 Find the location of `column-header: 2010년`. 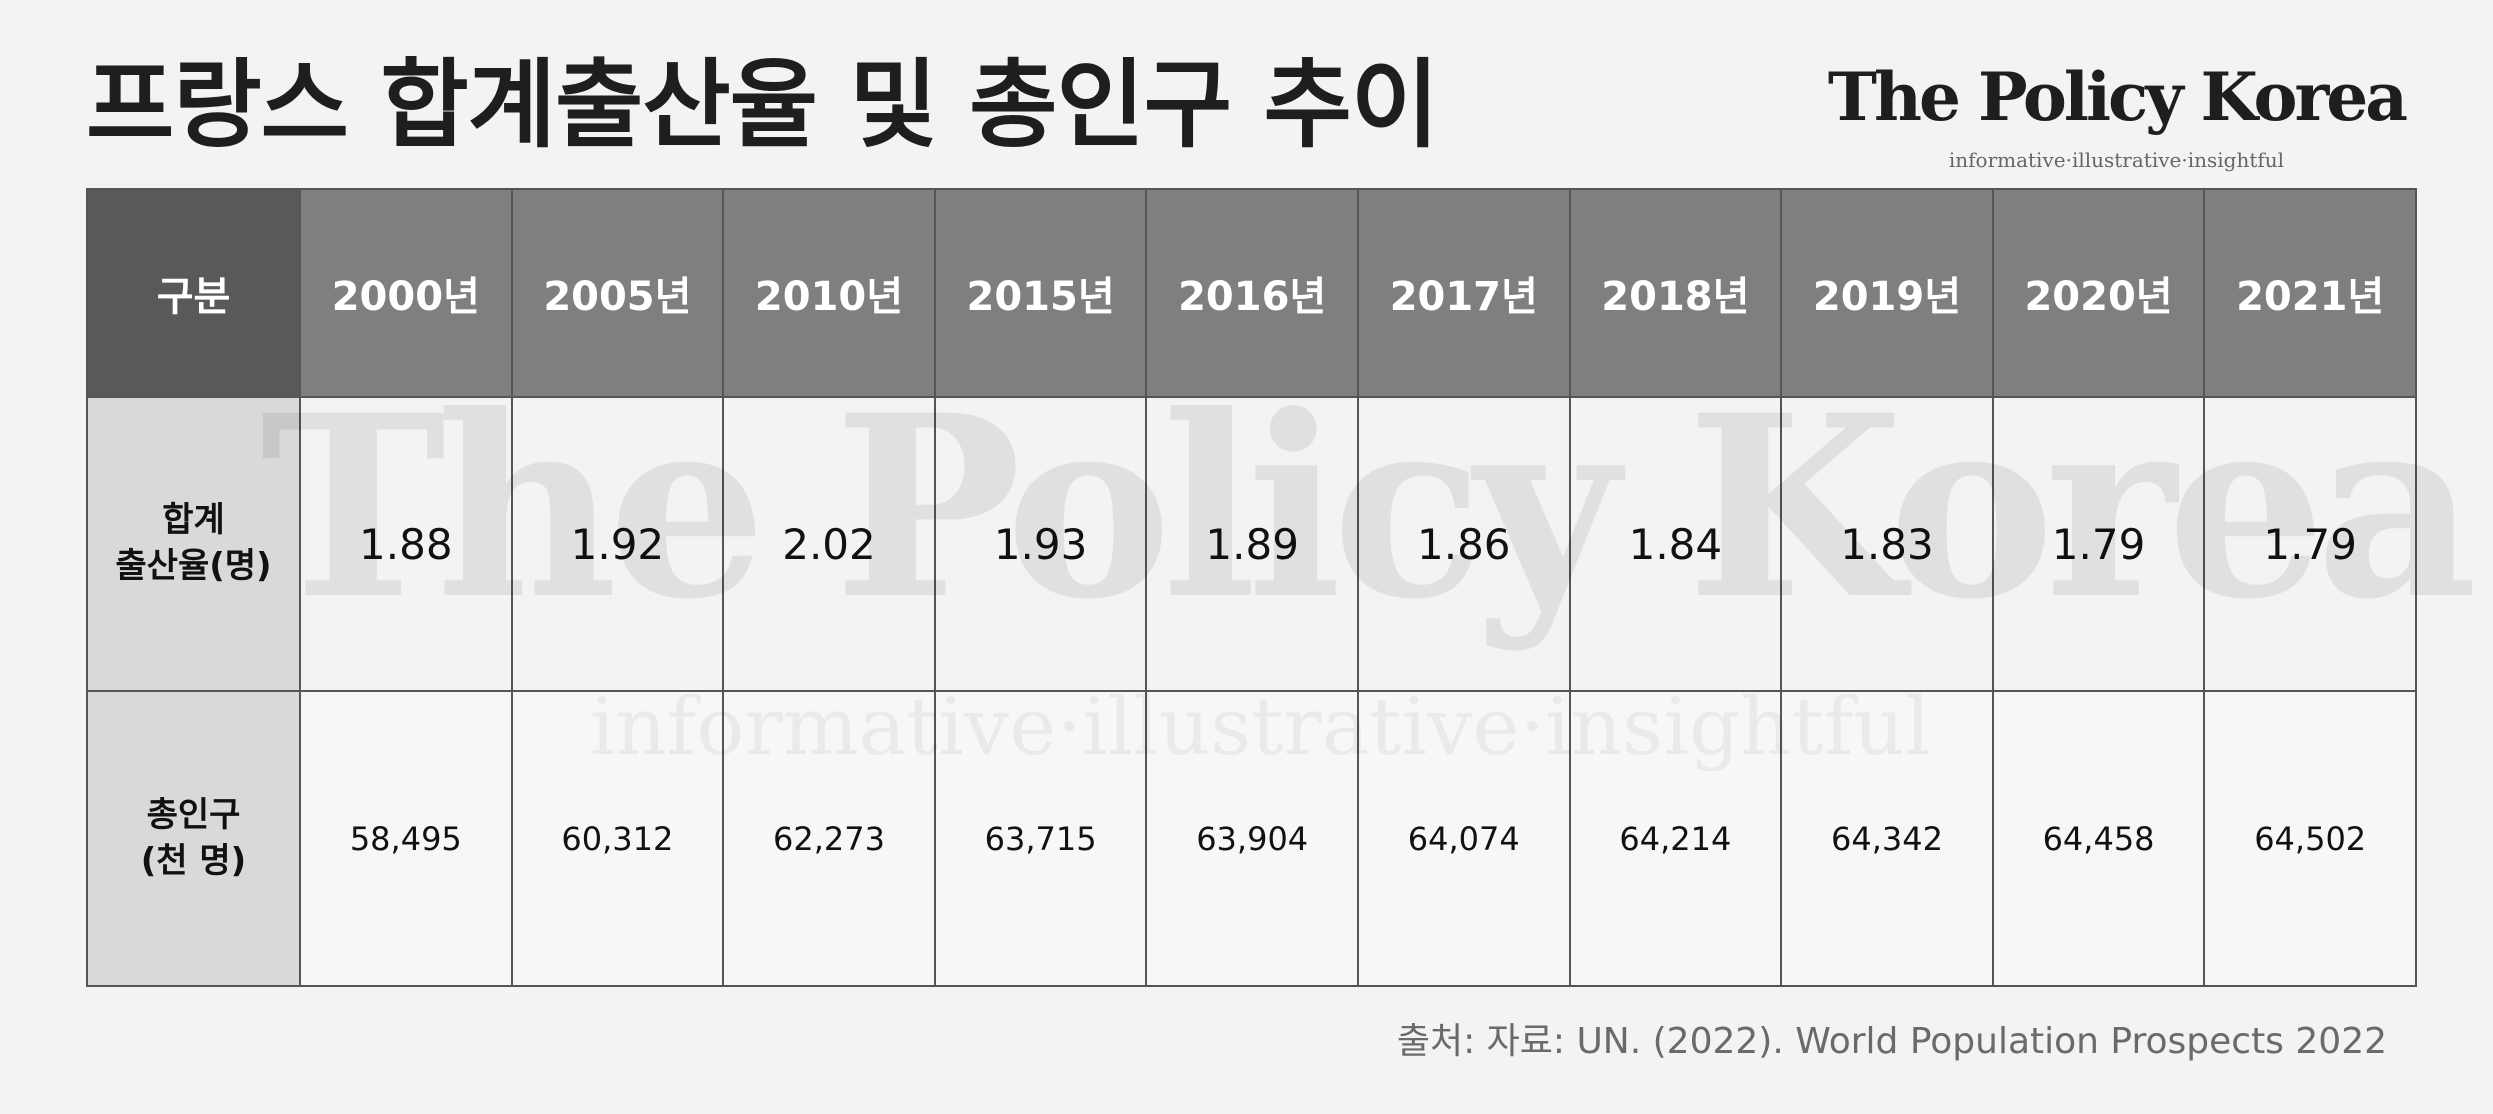

column-header: 2010년 is located at coordinates (829, 293).